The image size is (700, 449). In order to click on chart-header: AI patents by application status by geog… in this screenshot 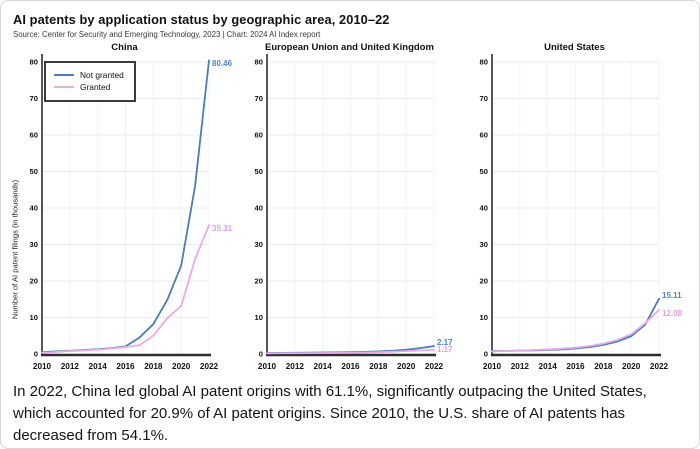, I will do `click(350, 20)`.